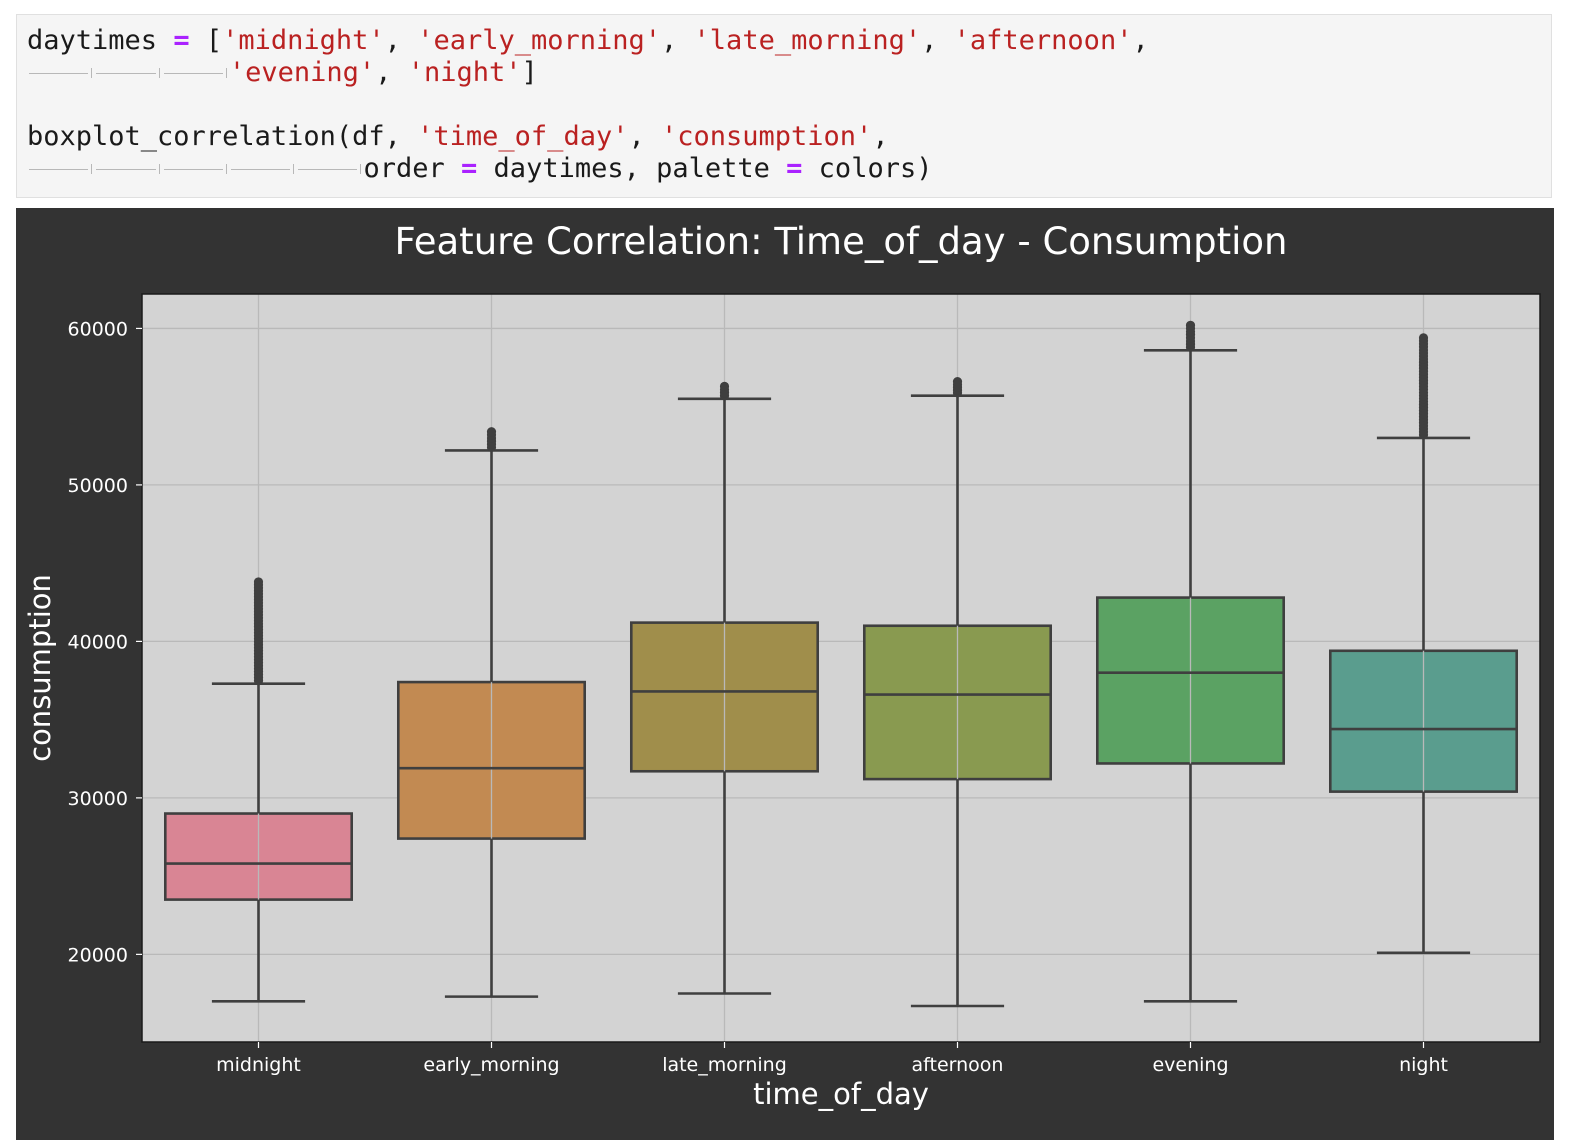 This screenshot has width=1570, height=1140. What do you see at coordinates (841, 1094) in the screenshot?
I see `x-axis-label: time_of_day` at bounding box center [841, 1094].